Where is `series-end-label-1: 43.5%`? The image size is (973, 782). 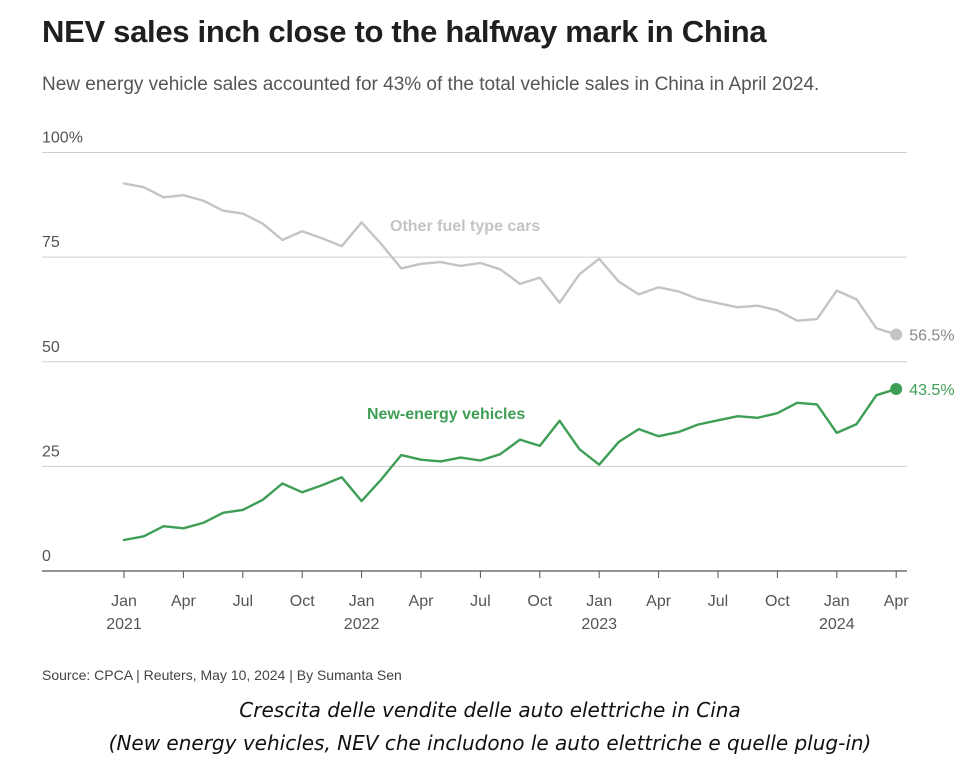 series-end-label-1: 43.5% is located at coordinates (931, 390).